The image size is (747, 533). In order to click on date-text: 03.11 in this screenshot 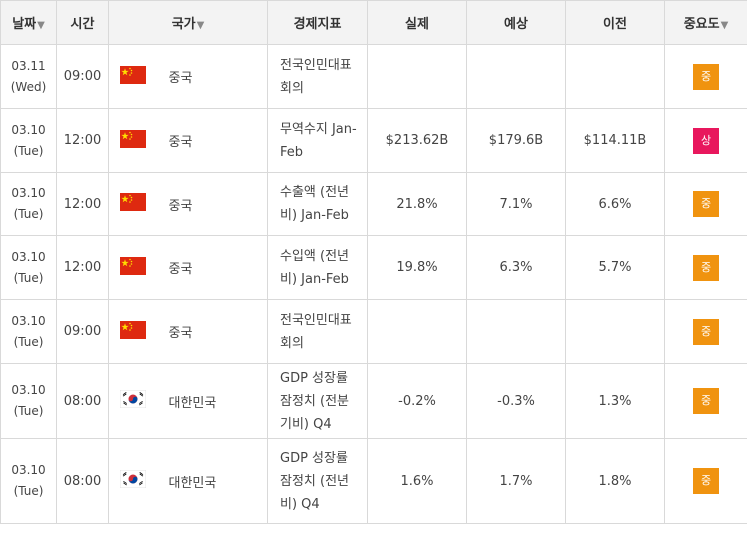, I will do `click(28, 65)`.